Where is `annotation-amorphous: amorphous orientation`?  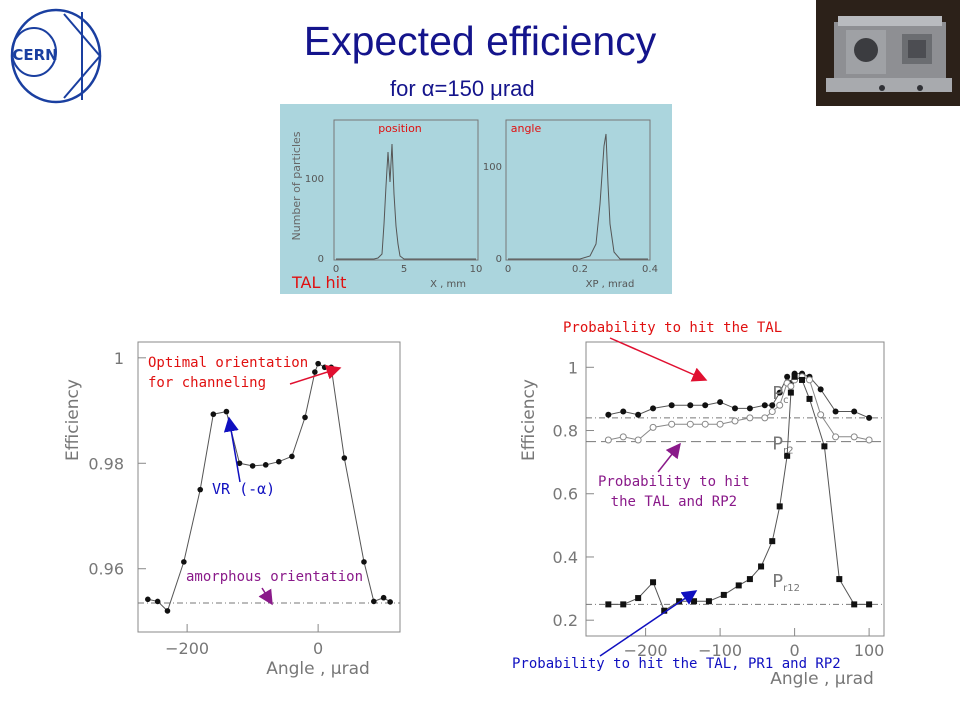 annotation-amorphous: amorphous orientation is located at coordinates (275, 577).